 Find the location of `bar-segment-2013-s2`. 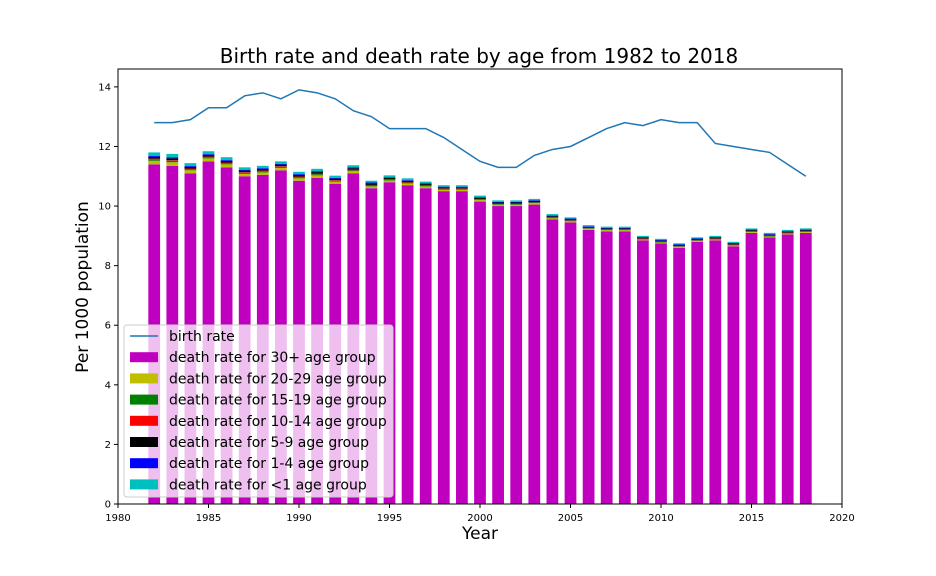

bar-segment-2013-s2 is located at coordinates (715, 239).